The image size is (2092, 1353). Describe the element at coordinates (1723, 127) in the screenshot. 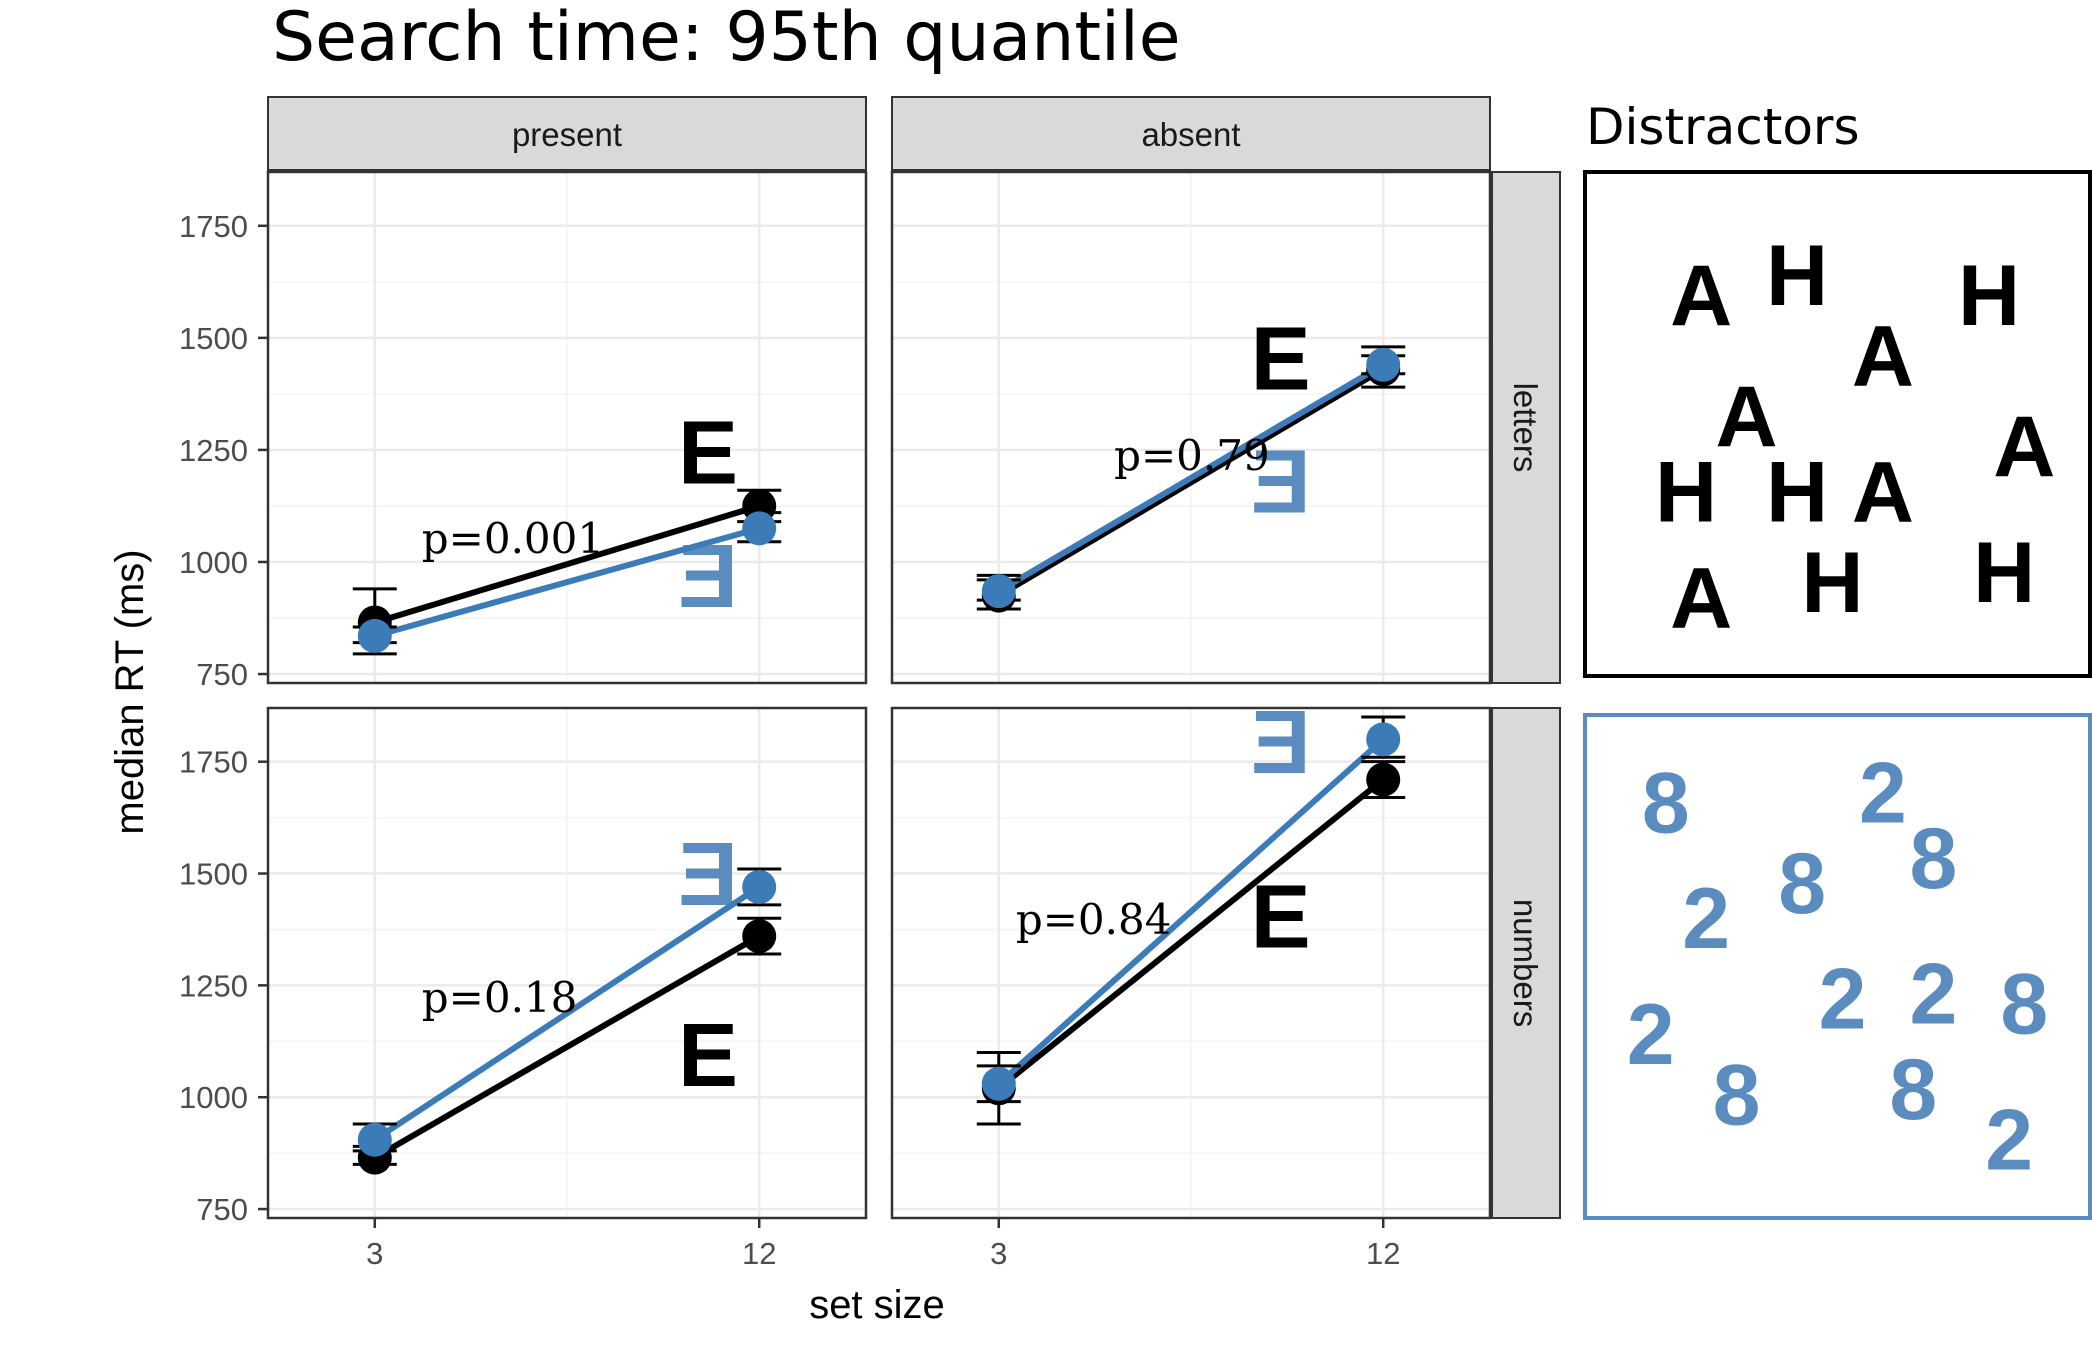

I see `distractors-title: Distractors` at that location.